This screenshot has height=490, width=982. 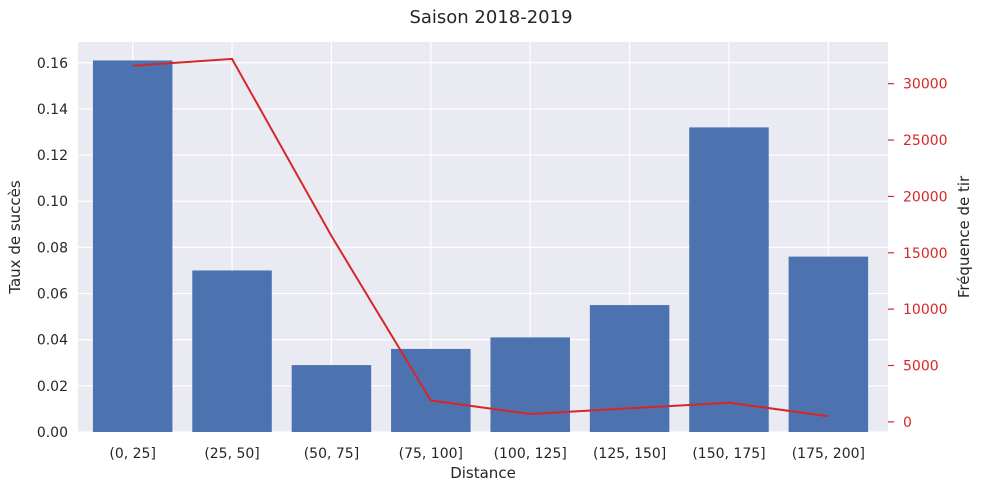 I want to click on y-axis-left: 0.00 0.02 0.04 0.06 0.08 0.10 0.12 0.14 0.16, so click(x=52, y=248).